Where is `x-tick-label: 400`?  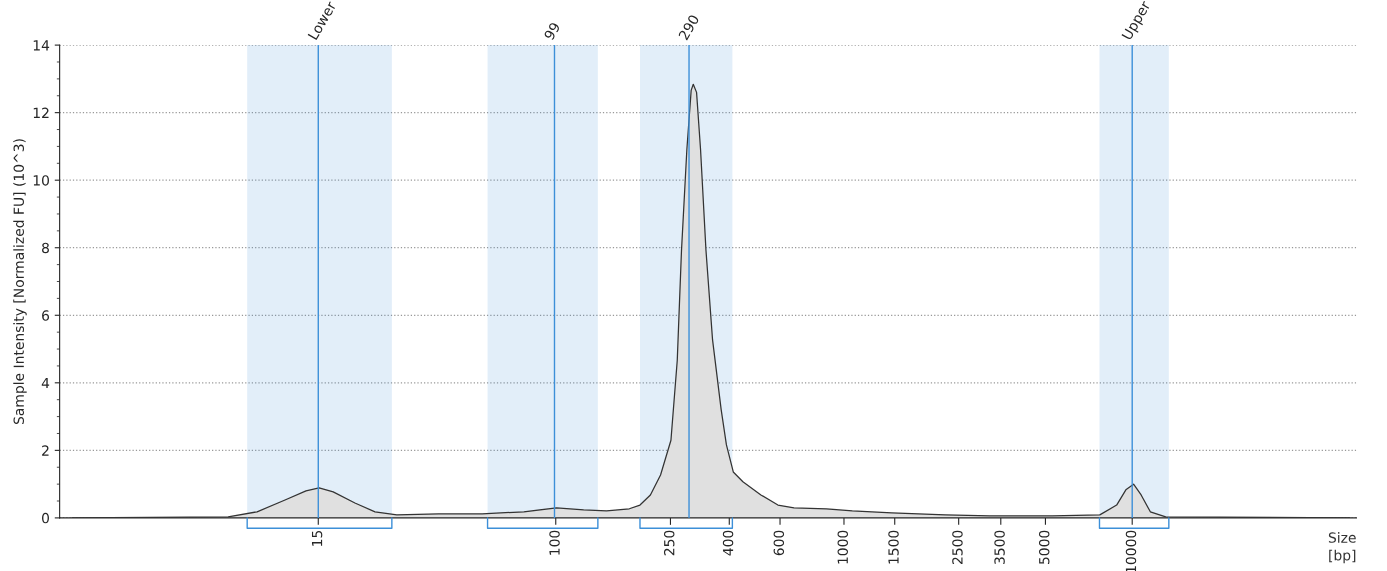
x-tick-label: 400 is located at coordinates (728, 543).